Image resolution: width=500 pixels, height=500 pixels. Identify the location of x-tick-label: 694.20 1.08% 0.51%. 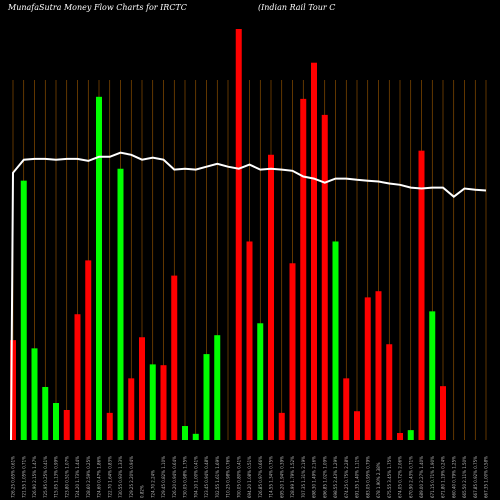
(249, 477).